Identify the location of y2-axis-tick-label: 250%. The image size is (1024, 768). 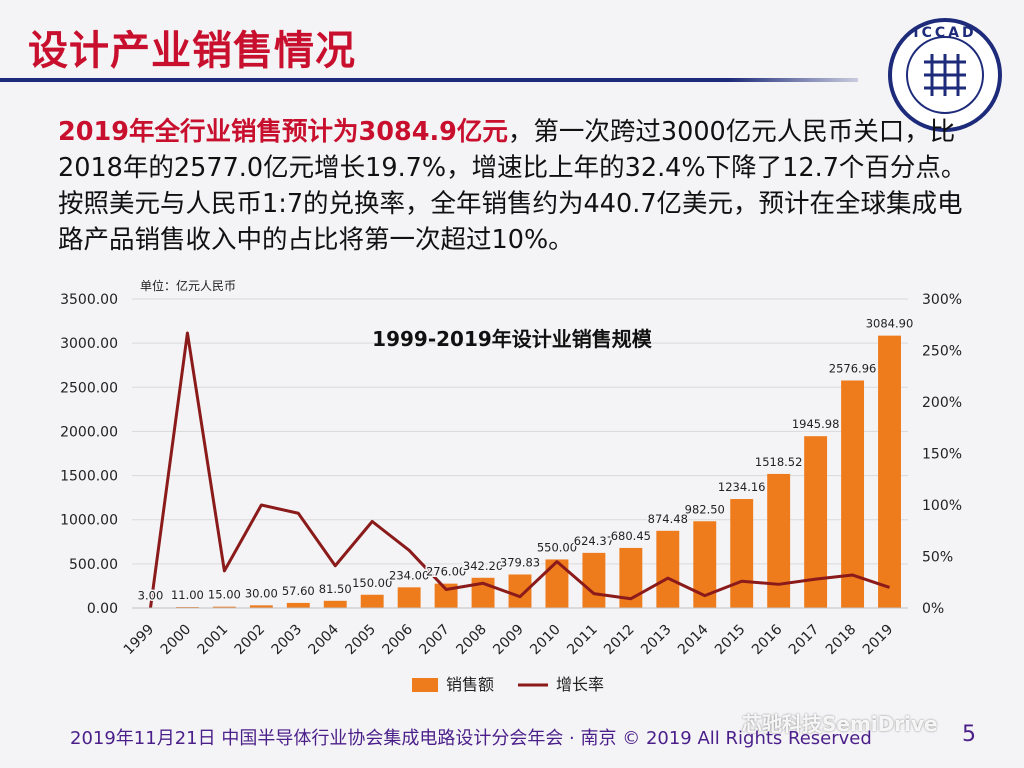
(942, 352).